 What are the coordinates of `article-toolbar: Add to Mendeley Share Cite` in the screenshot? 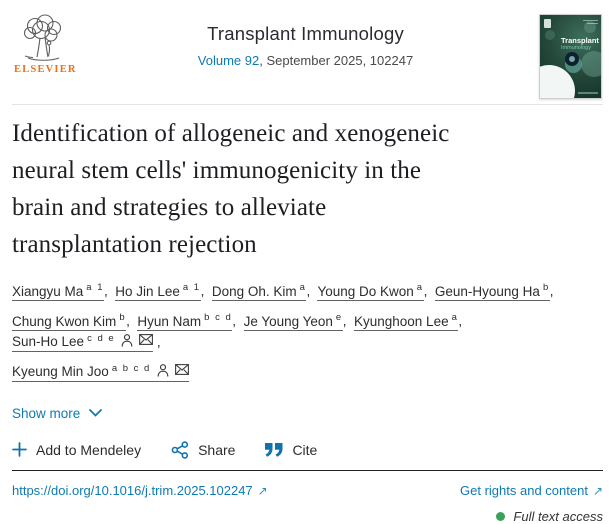 It's located at (307, 449).